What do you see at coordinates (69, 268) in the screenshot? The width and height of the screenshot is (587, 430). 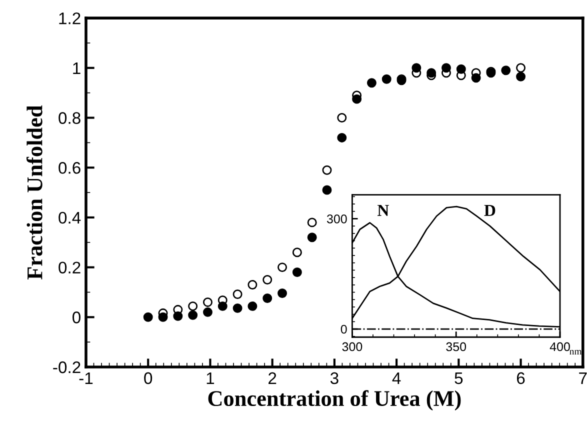 I see `y-tick-label: 0.2` at bounding box center [69, 268].